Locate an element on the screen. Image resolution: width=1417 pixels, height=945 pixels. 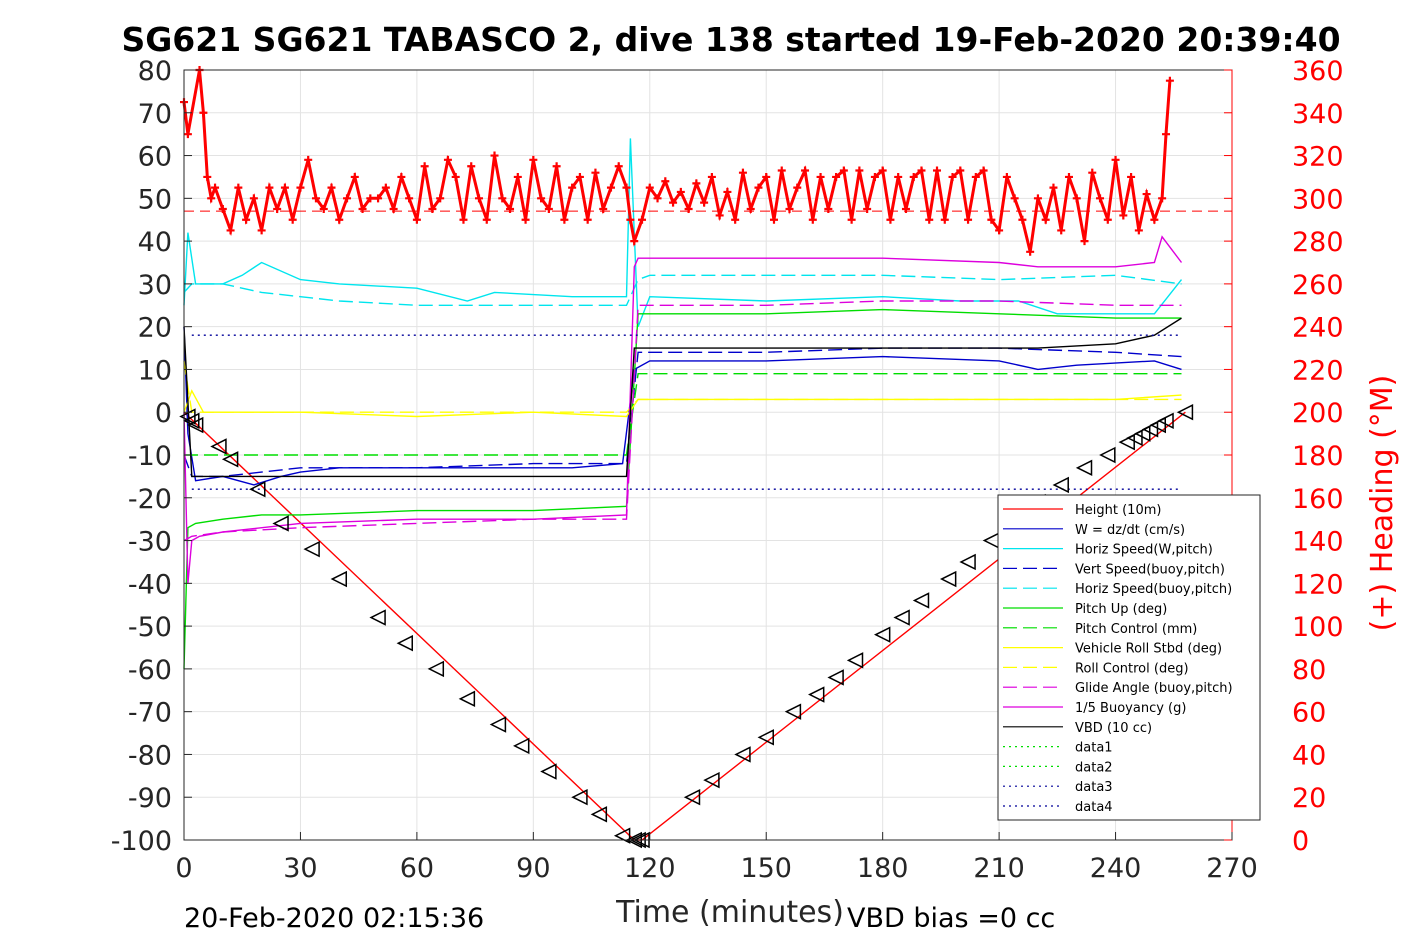
y-right-tick-label: 20 is located at coordinates (1309, 798).